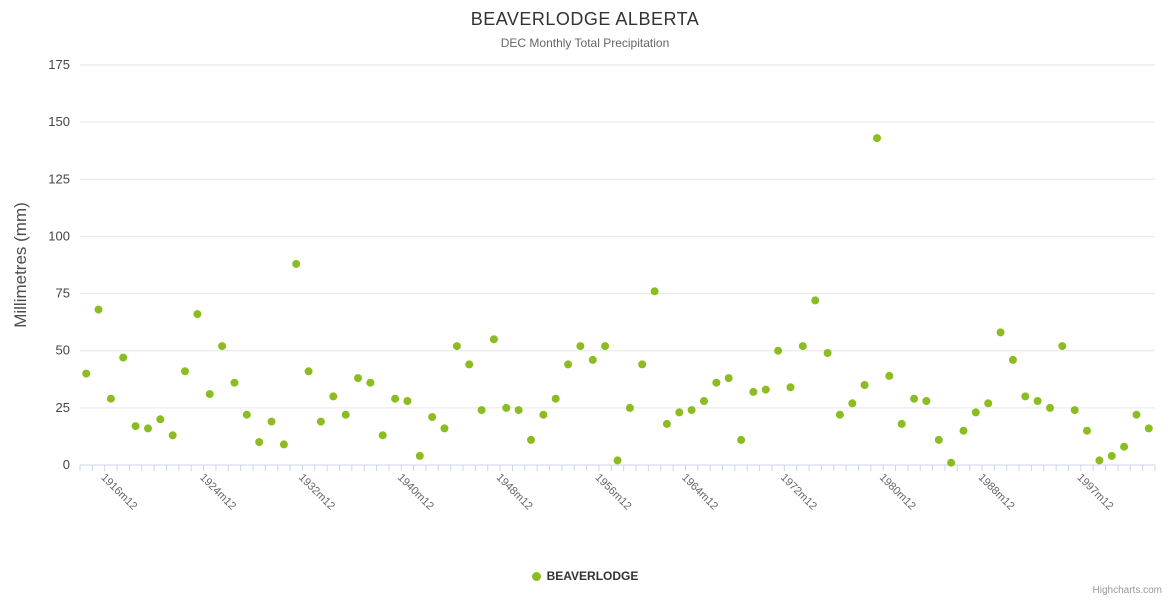  I want to click on highcharts-credits-link: Highcharts.com, so click(1127, 590).